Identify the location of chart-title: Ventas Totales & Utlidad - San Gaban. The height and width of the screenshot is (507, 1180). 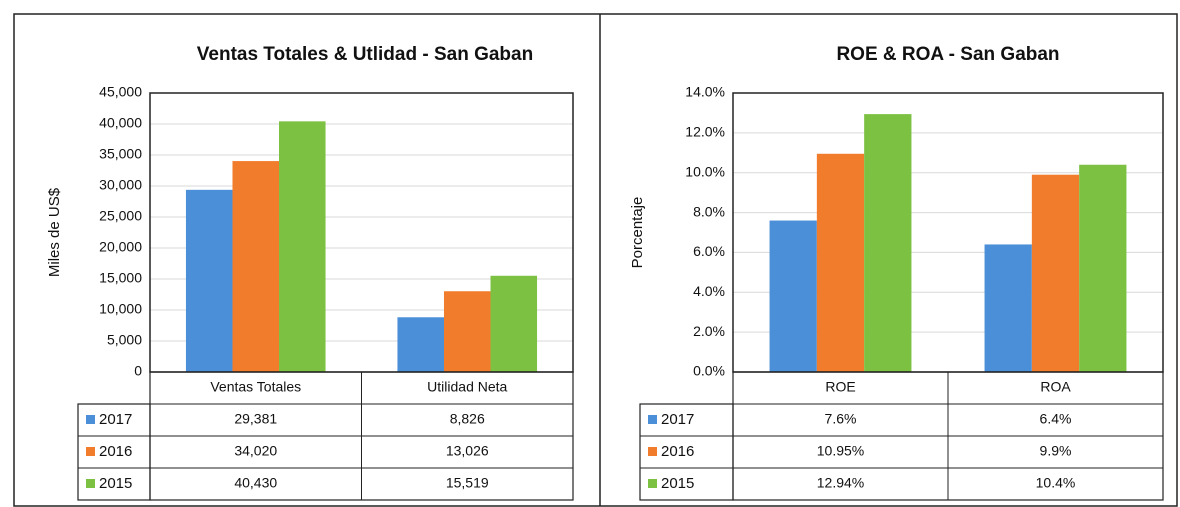
(365, 54).